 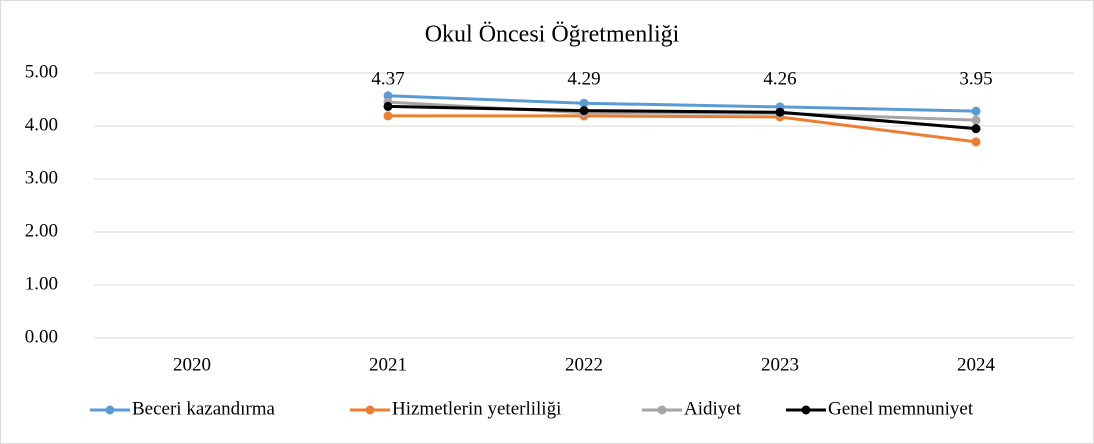 I want to click on legend-label: Genel memnuniyet, so click(x=901, y=408).